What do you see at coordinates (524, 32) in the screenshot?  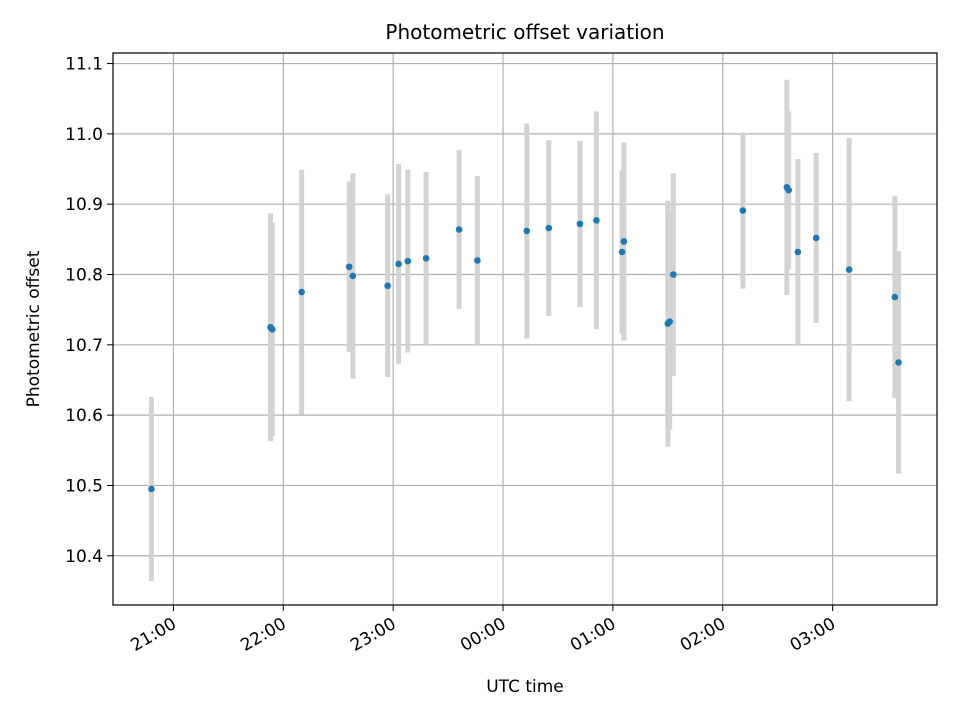 I see `chart-title: Photometric offset variation` at bounding box center [524, 32].